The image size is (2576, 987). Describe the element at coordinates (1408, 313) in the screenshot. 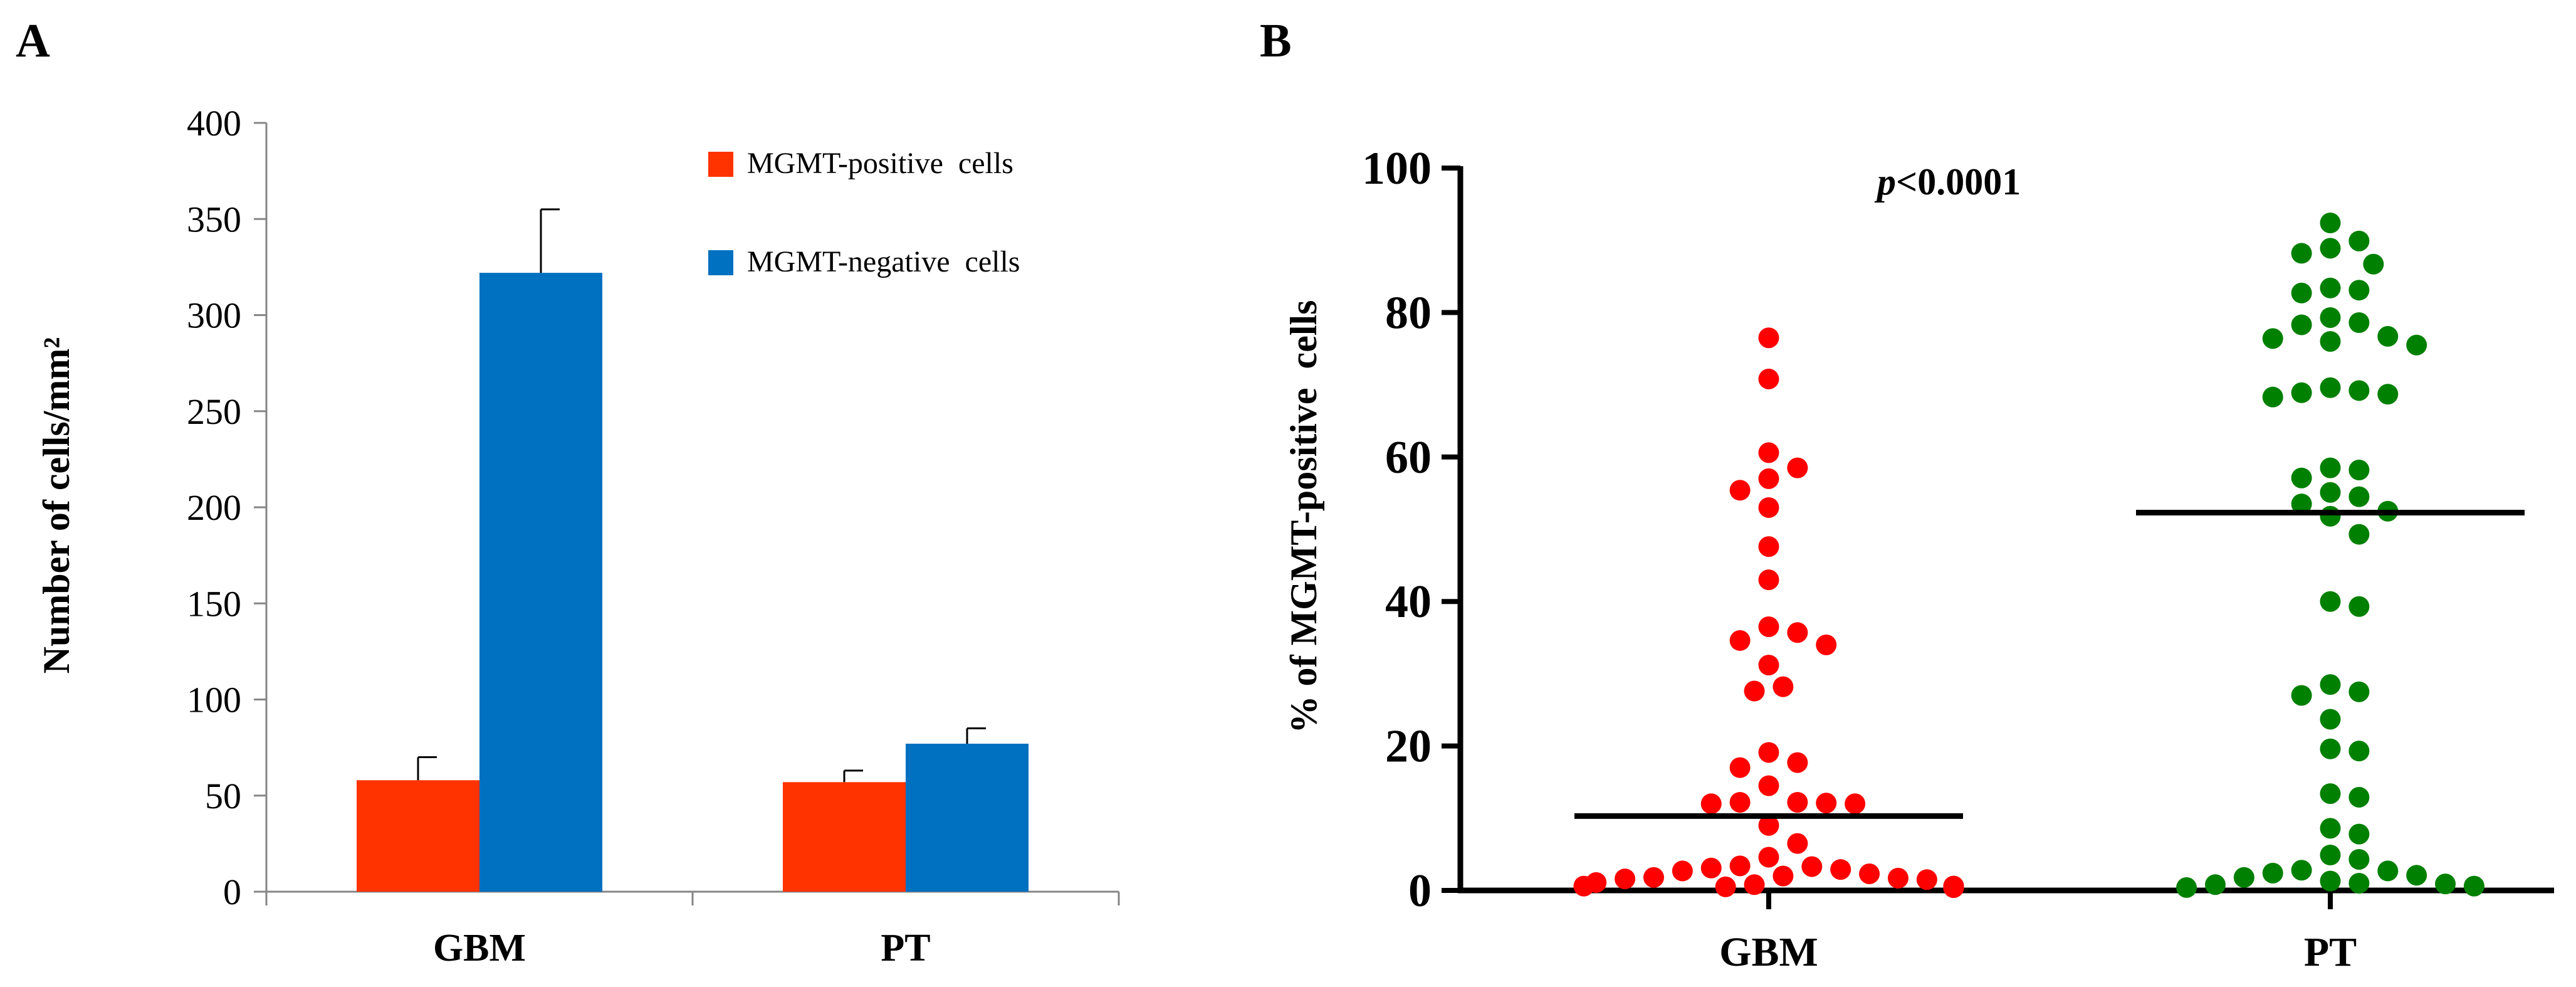

I see `panel-b-y-tick-label: 80` at that location.